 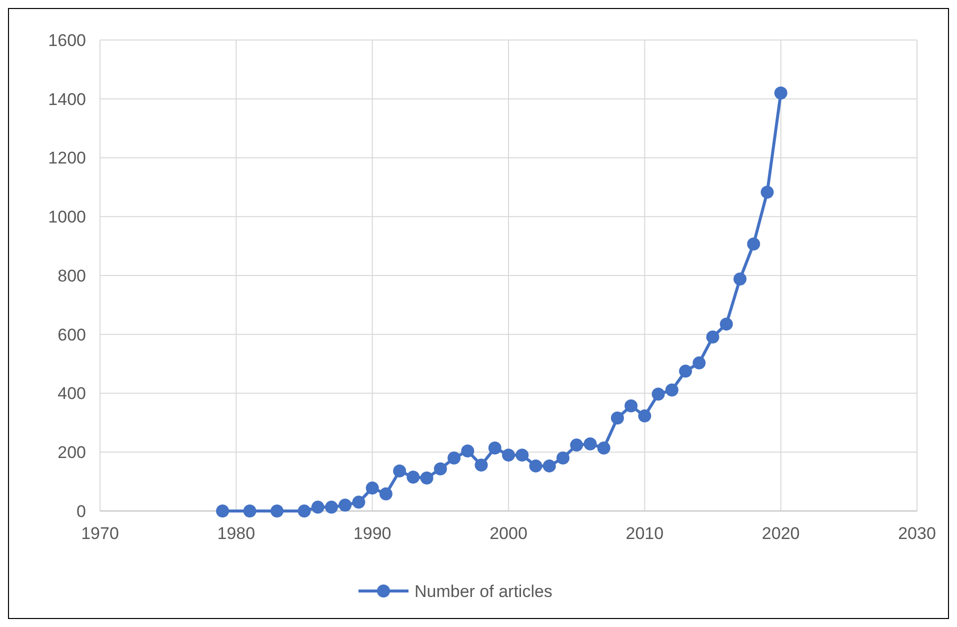 I want to click on x-tick-label: 1970, so click(x=100, y=533).